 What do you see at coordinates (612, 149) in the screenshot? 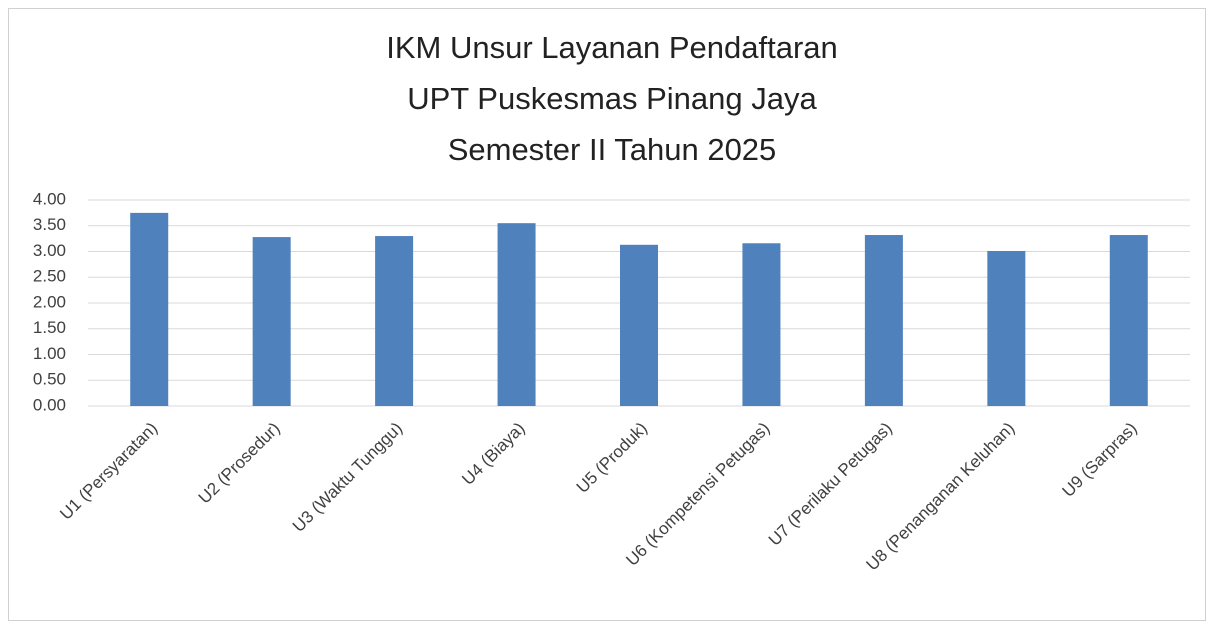
I see `chart-title: Semester II Tahun 2025` at bounding box center [612, 149].